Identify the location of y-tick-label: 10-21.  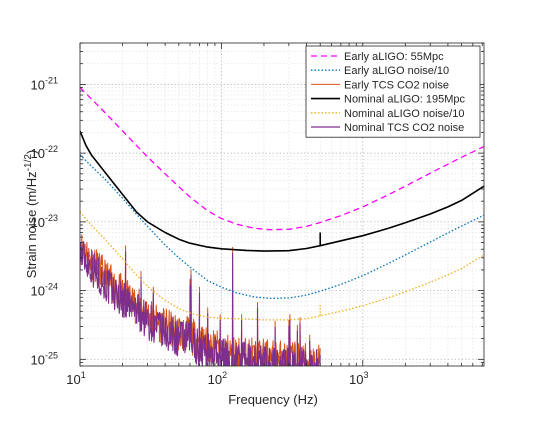
(44, 83).